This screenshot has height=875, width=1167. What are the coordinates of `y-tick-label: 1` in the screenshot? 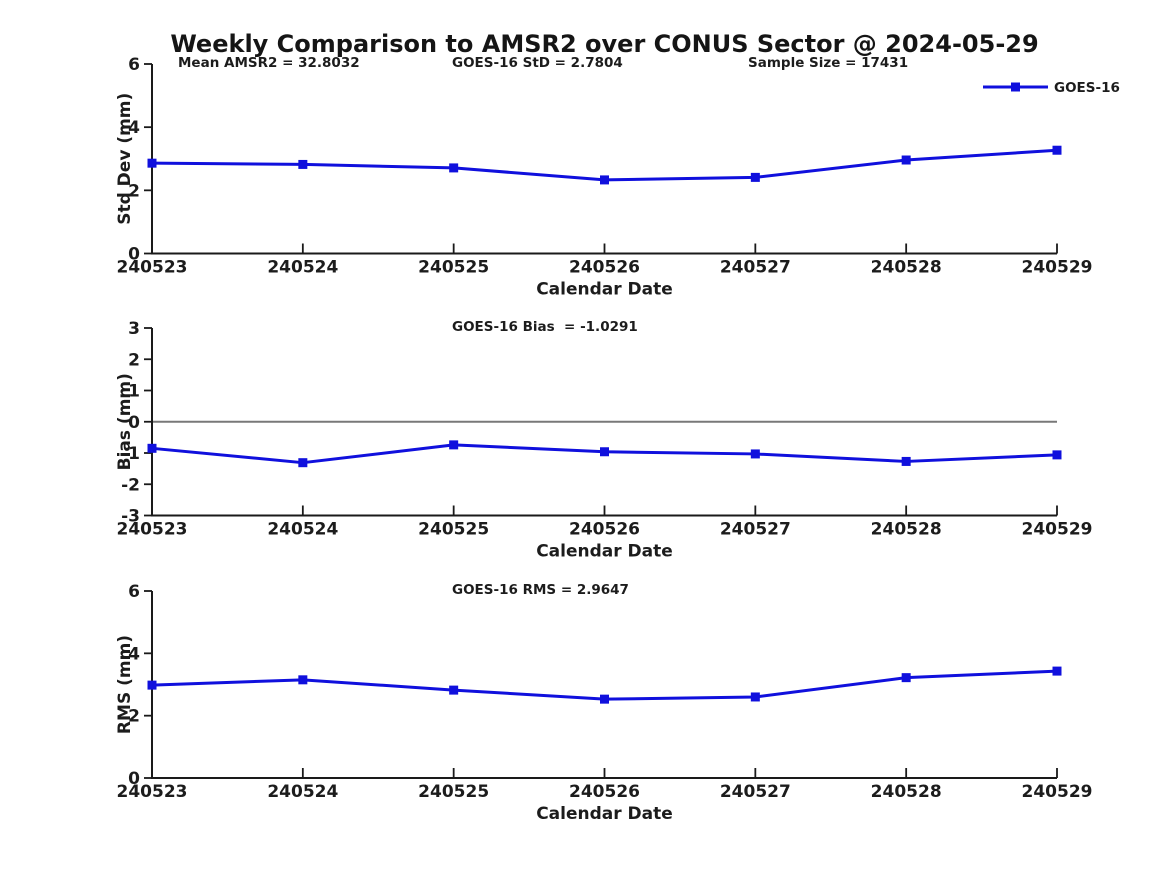 It's located at (134, 392).